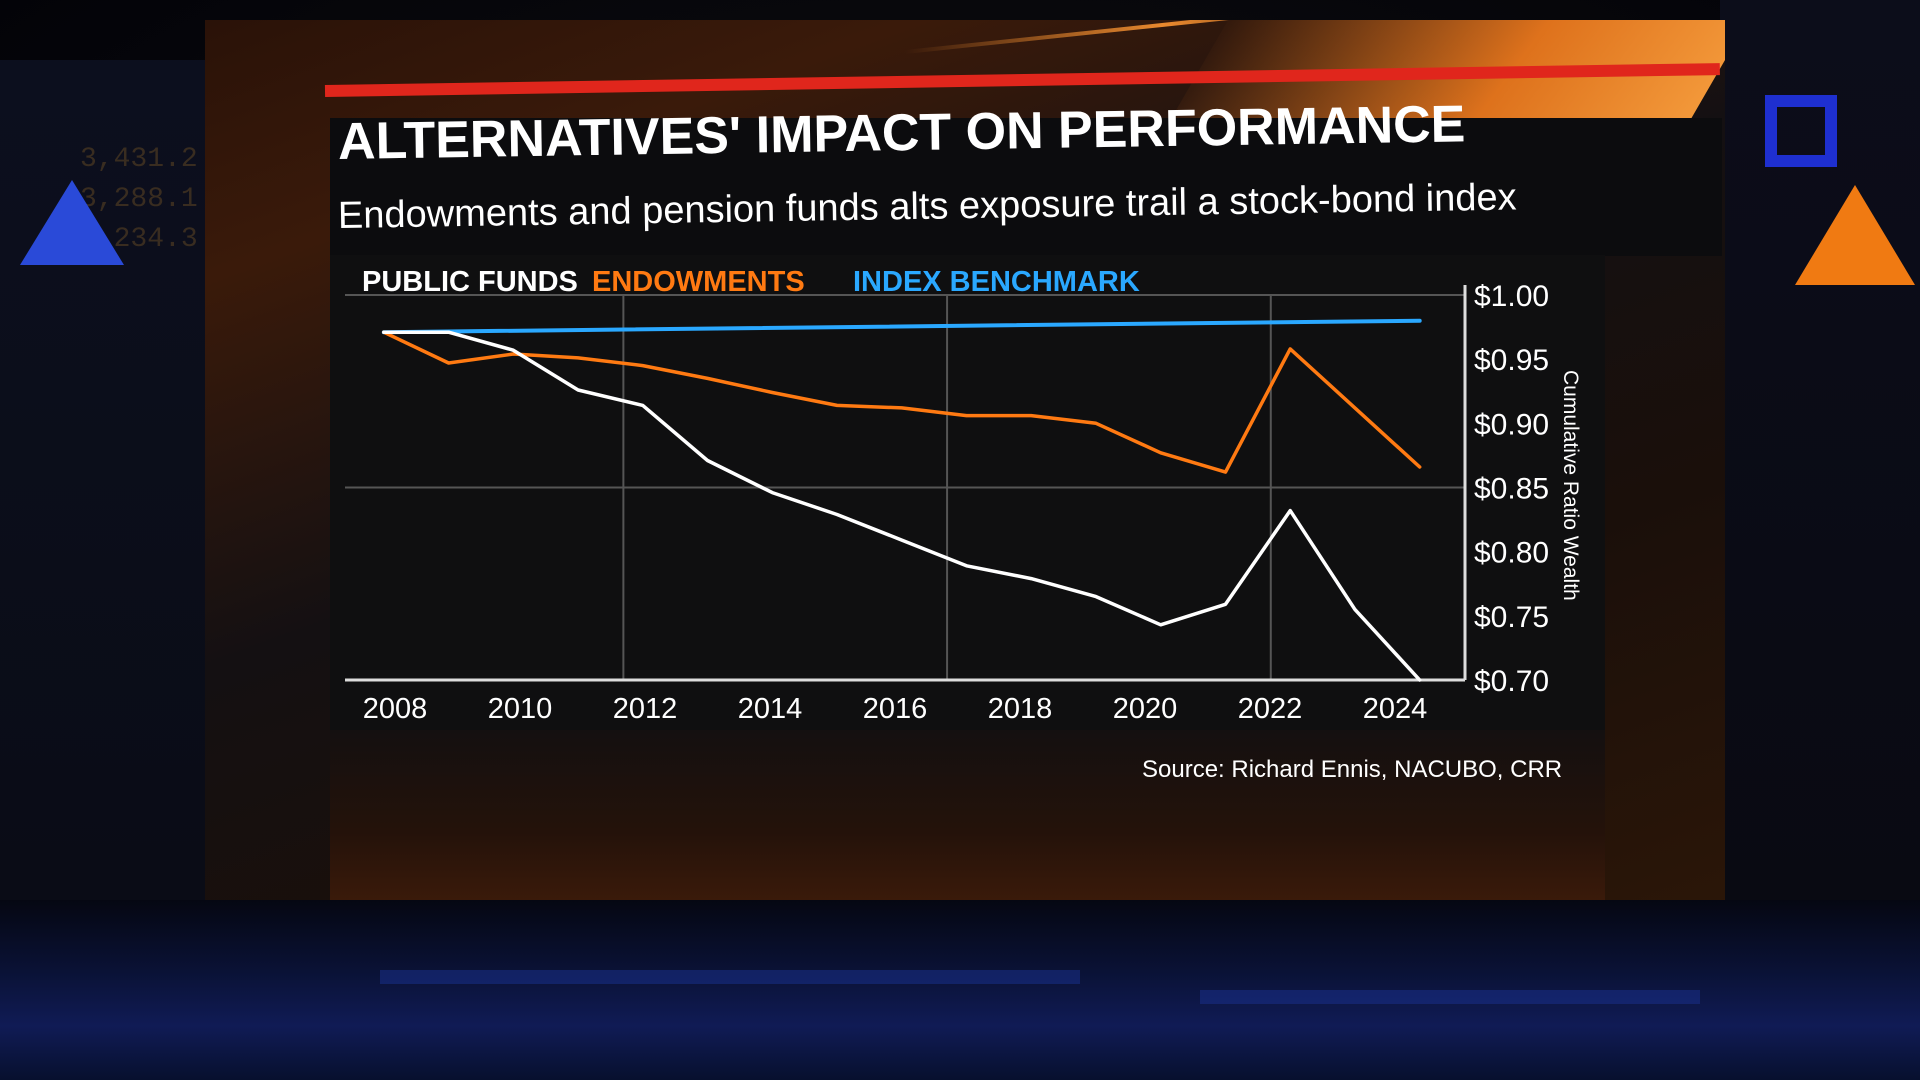 Image resolution: width=1920 pixels, height=1080 pixels. I want to click on legend-endowments: ENDOWMENTS, so click(698, 282).